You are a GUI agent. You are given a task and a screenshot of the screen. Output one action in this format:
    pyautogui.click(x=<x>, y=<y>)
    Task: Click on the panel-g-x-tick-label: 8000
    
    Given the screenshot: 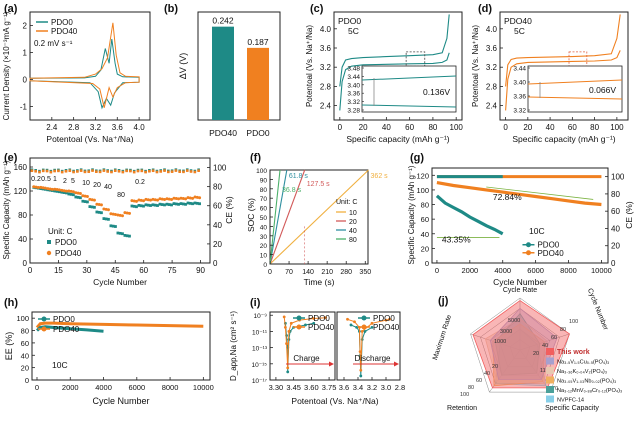 What is the action you would take?
    pyautogui.click(x=568, y=270)
    